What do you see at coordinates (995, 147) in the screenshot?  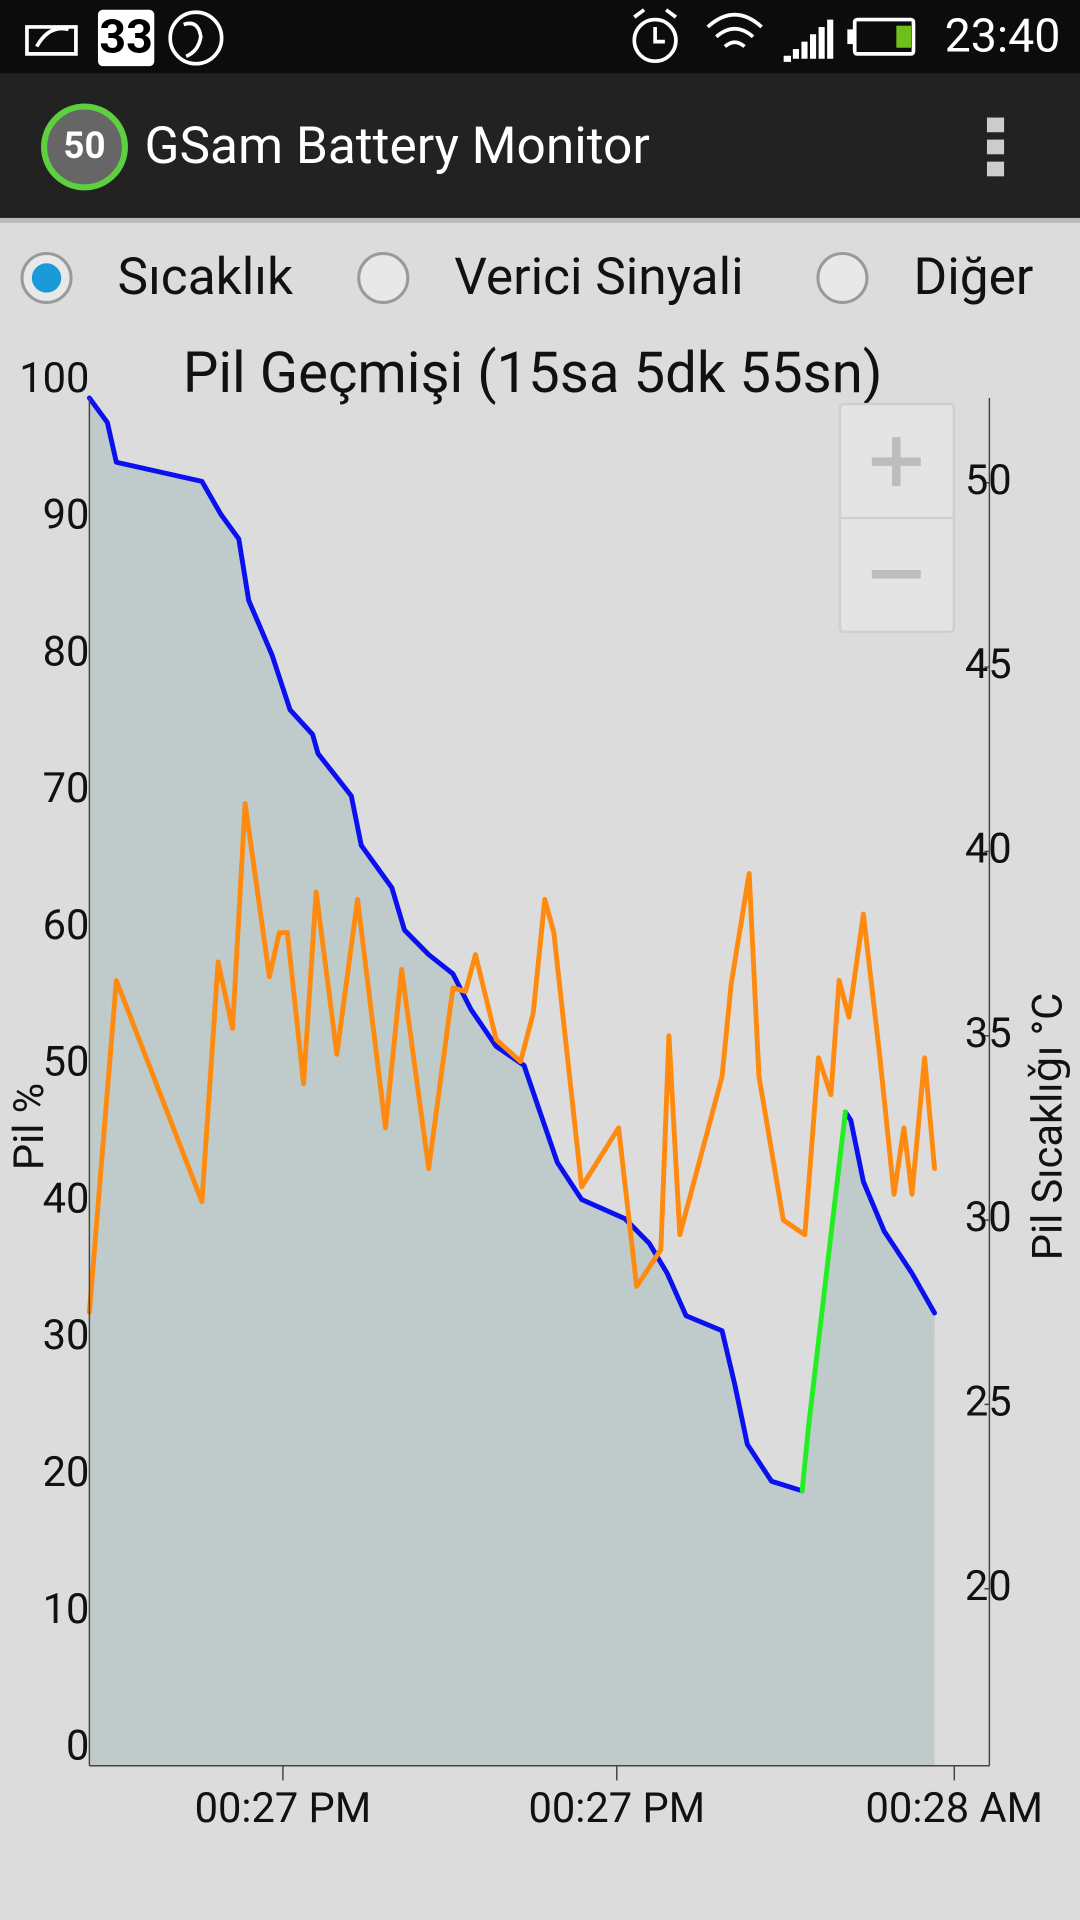 I see `overflow-menu` at bounding box center [995, 147].